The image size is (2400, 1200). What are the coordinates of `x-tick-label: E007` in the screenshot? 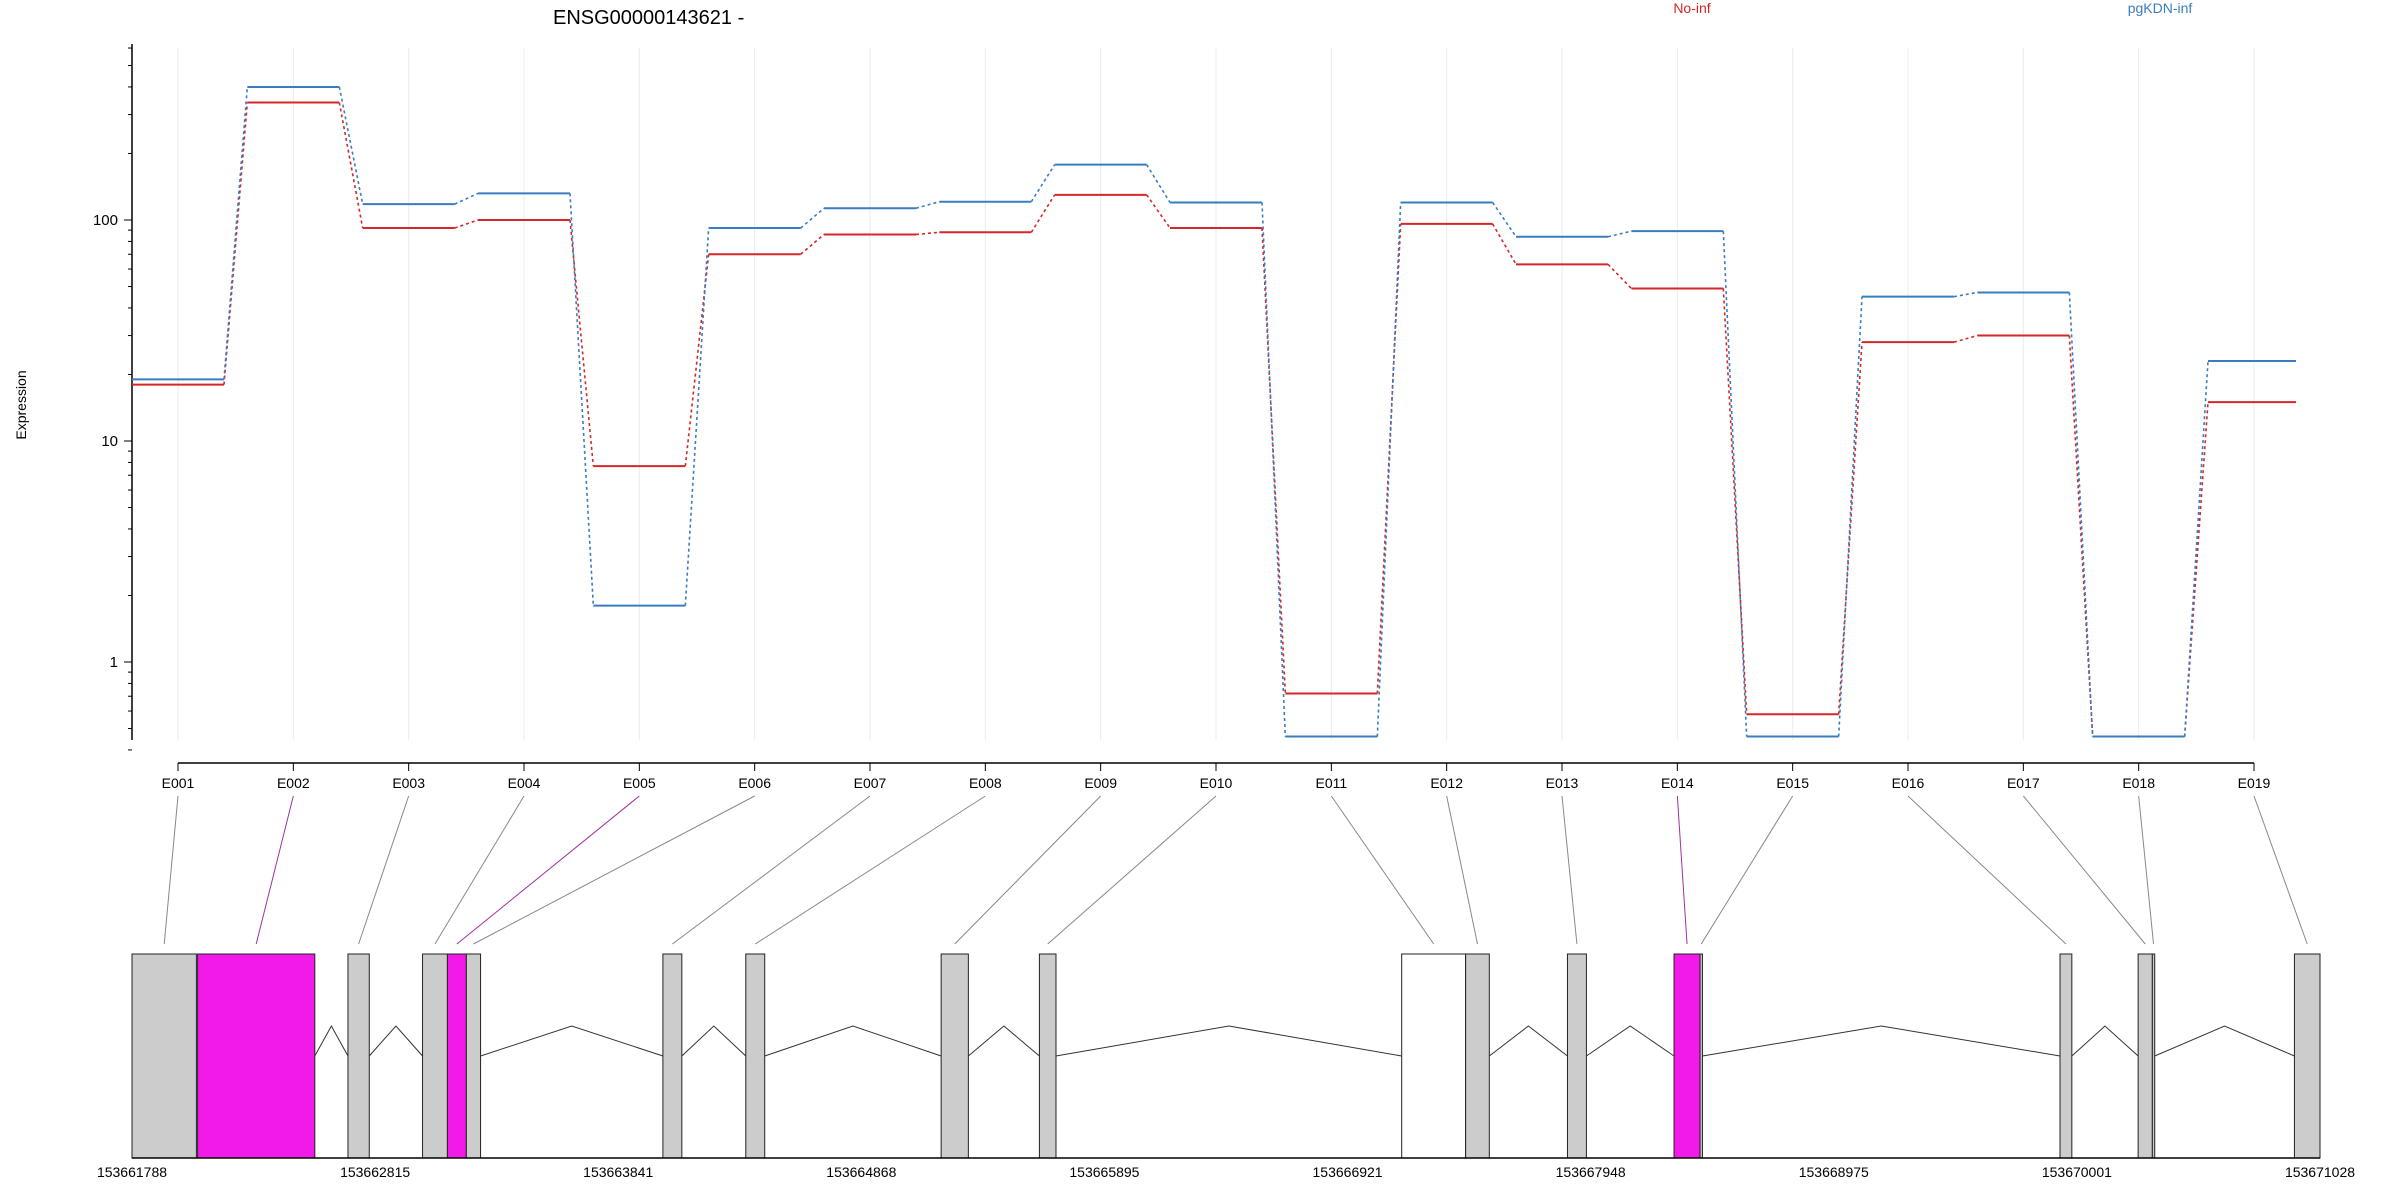 It's located at (870, 783).